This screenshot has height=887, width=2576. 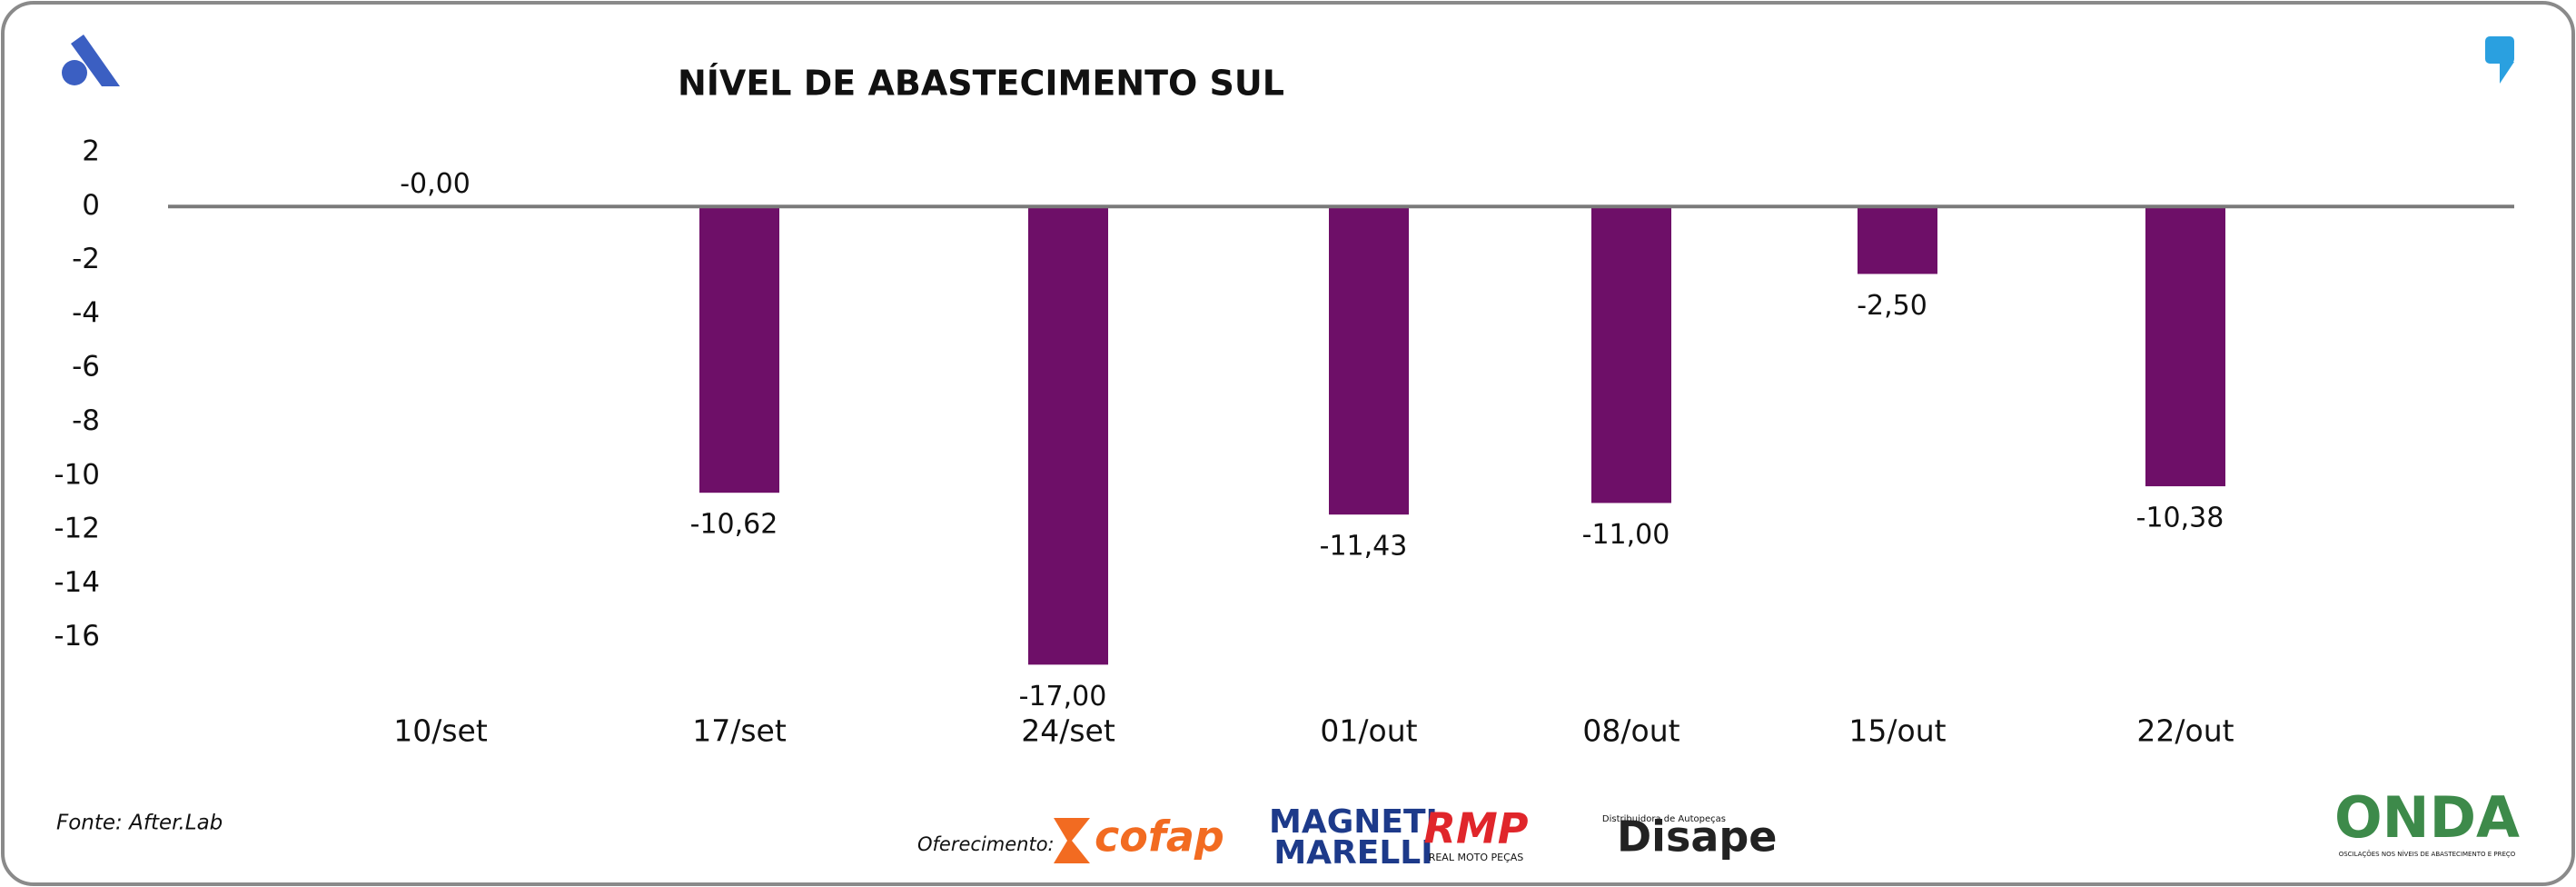 I want to click on top-left-logo, so click(x=91, y=60).